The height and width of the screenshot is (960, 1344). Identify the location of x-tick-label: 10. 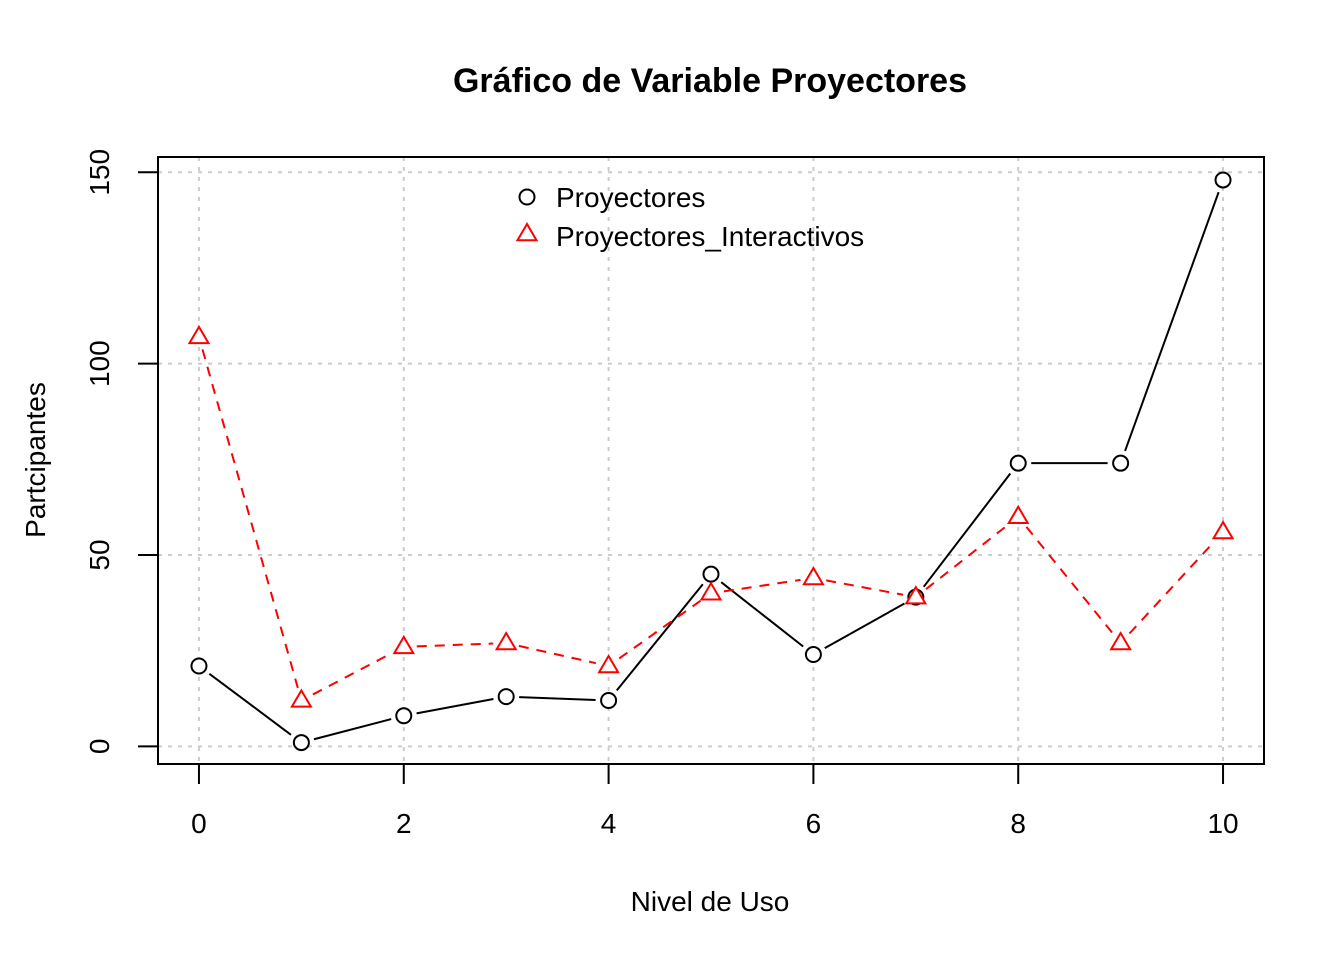
(1222, 823).